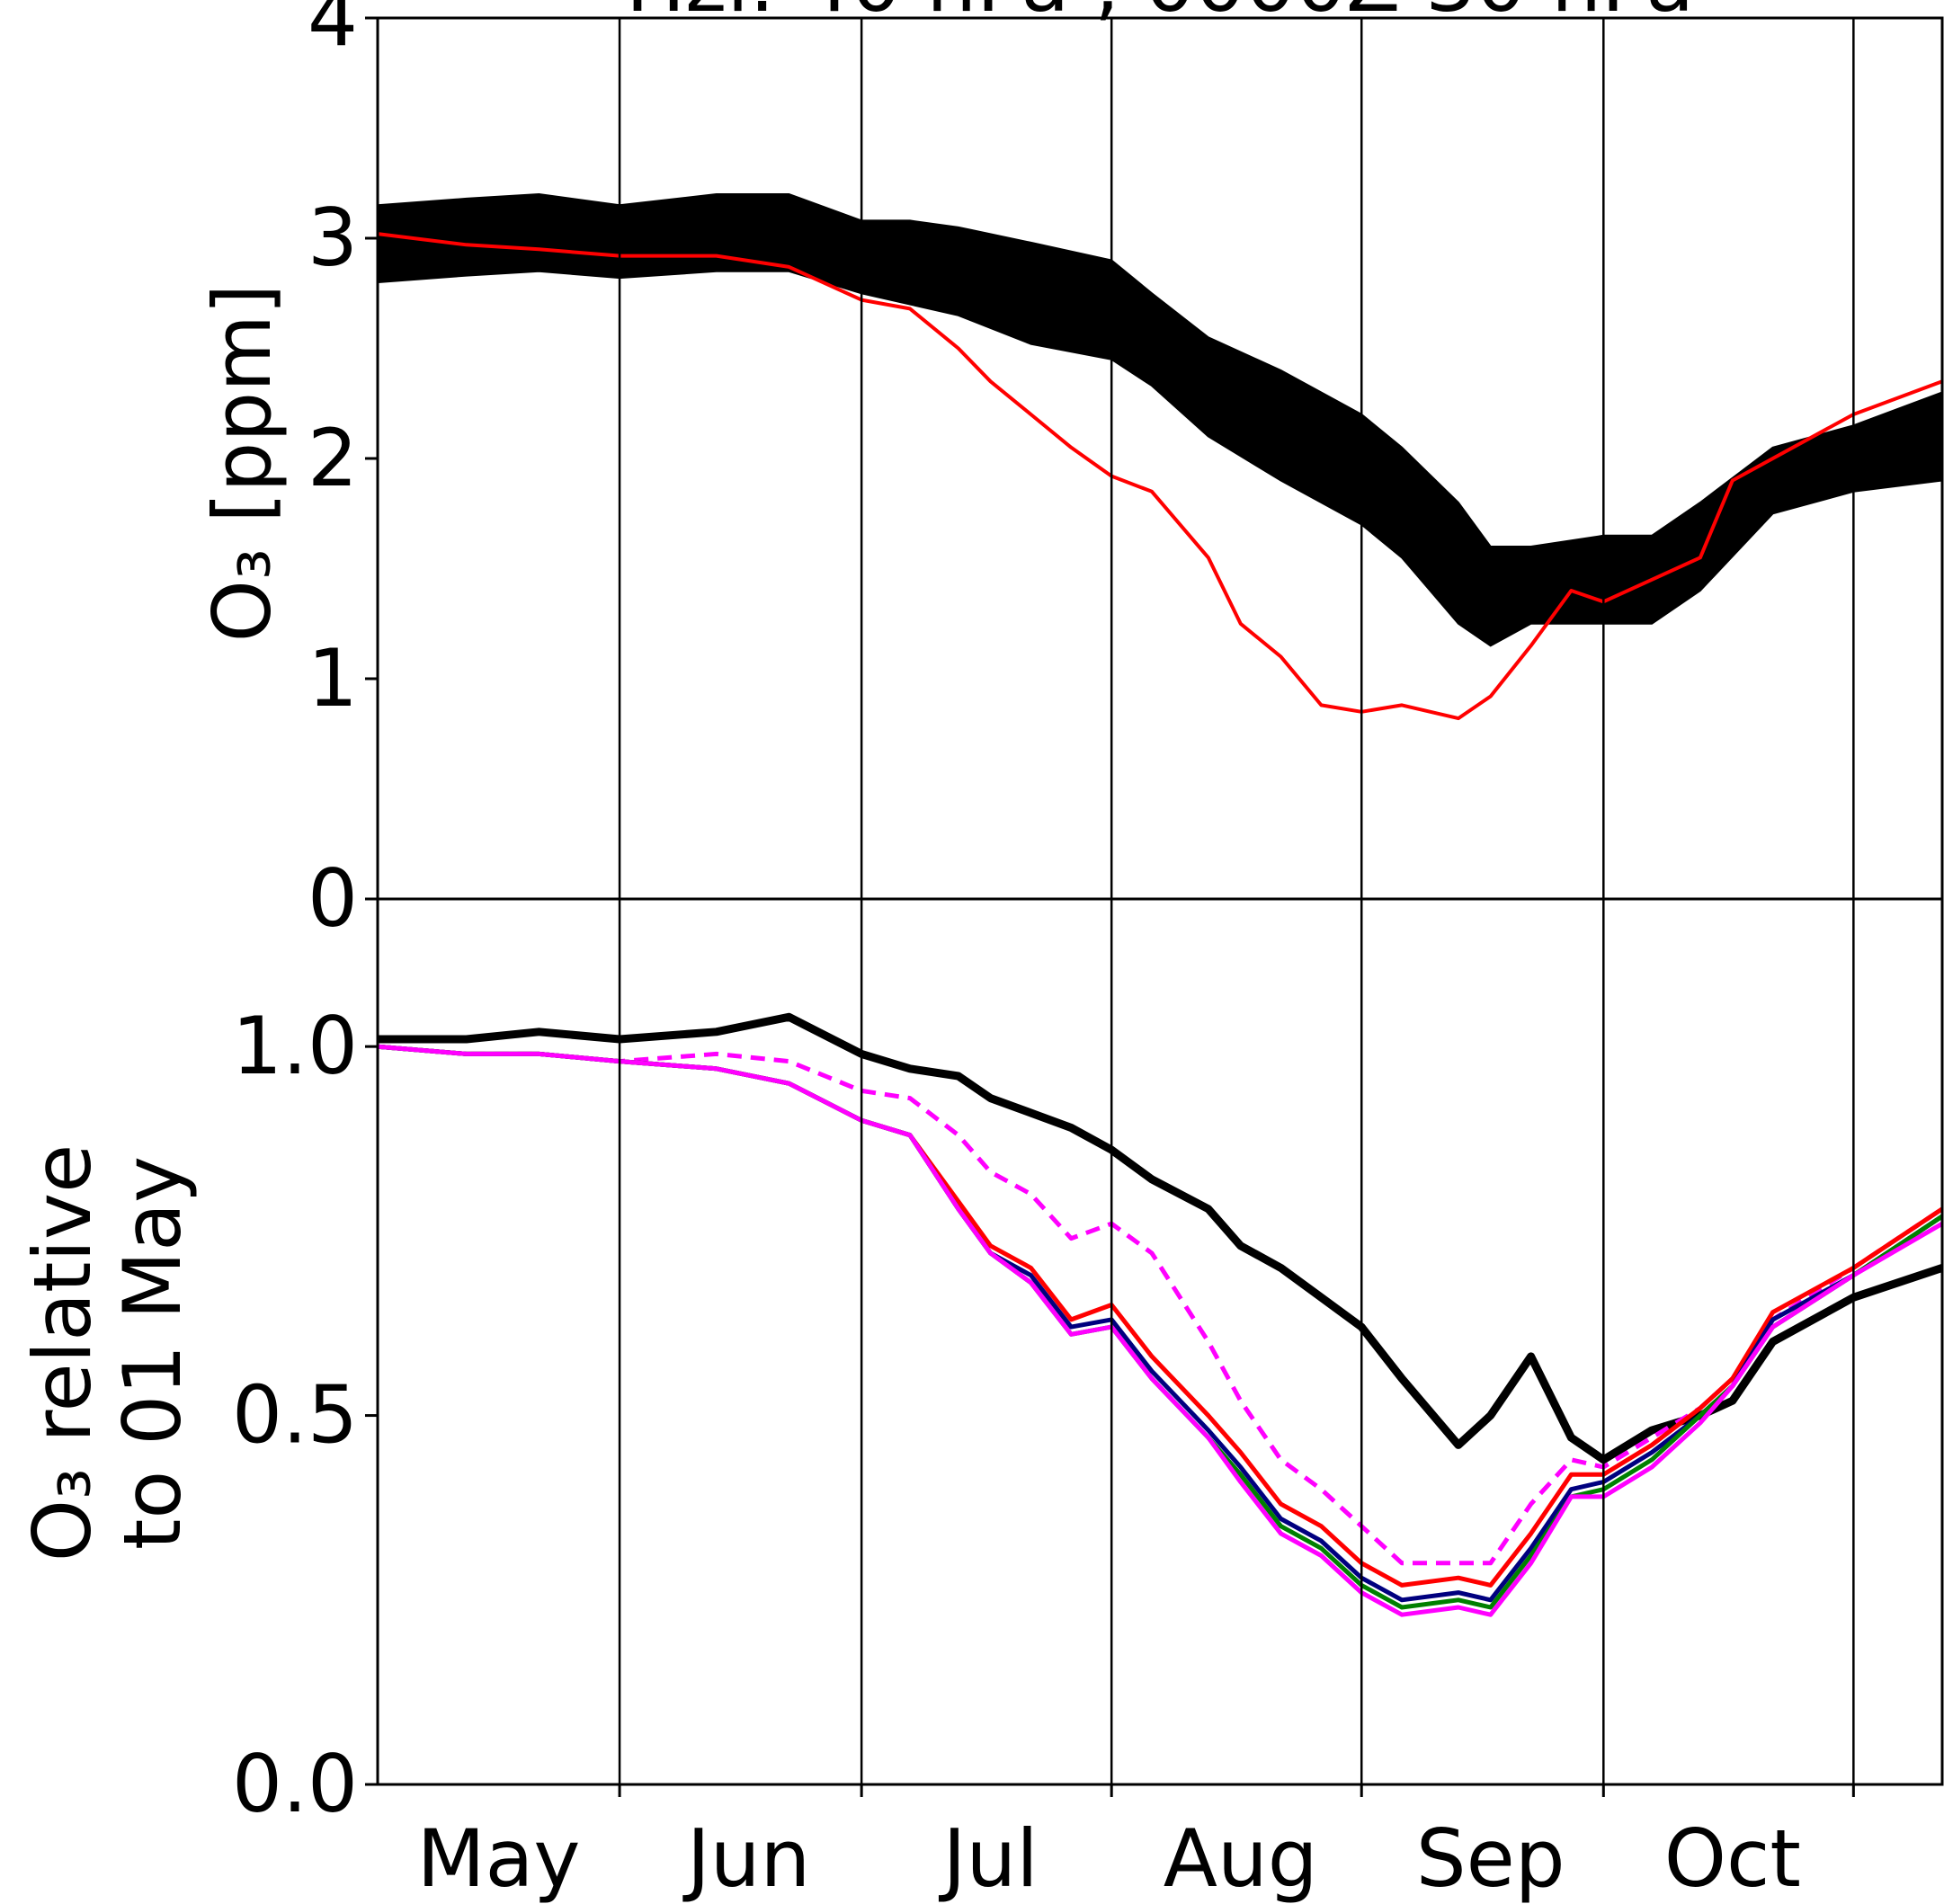  Describe the element at coordinates (242, 464) in the screenshot. I see `top-y-axis-label: O₃ [ppm]` at that location.